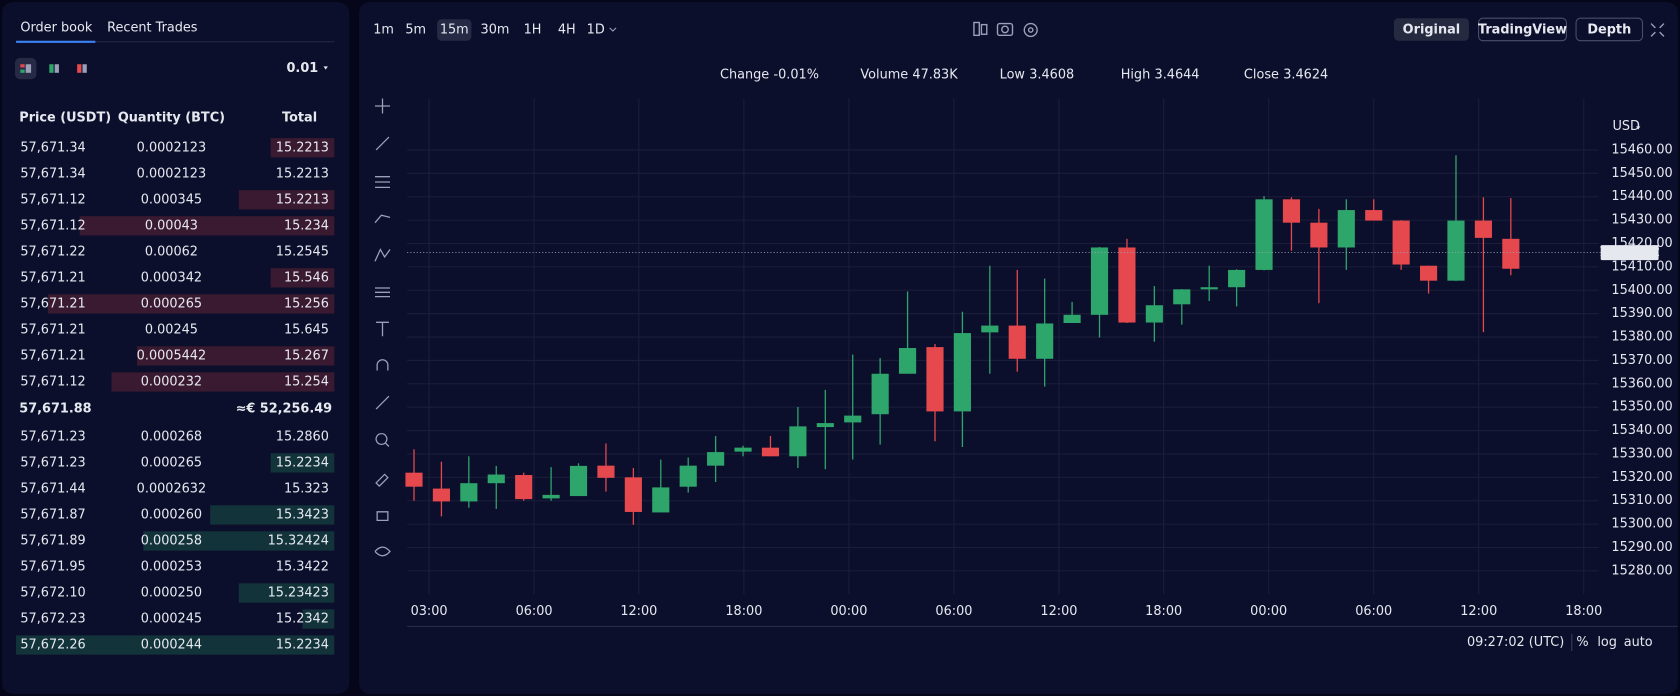 Image resolution: width=1680 pixels, height=696 pixels. Describe the element at coordinates (1641, 220) in the screenshot. I see `y-tick-label: 15430.00` at that location.